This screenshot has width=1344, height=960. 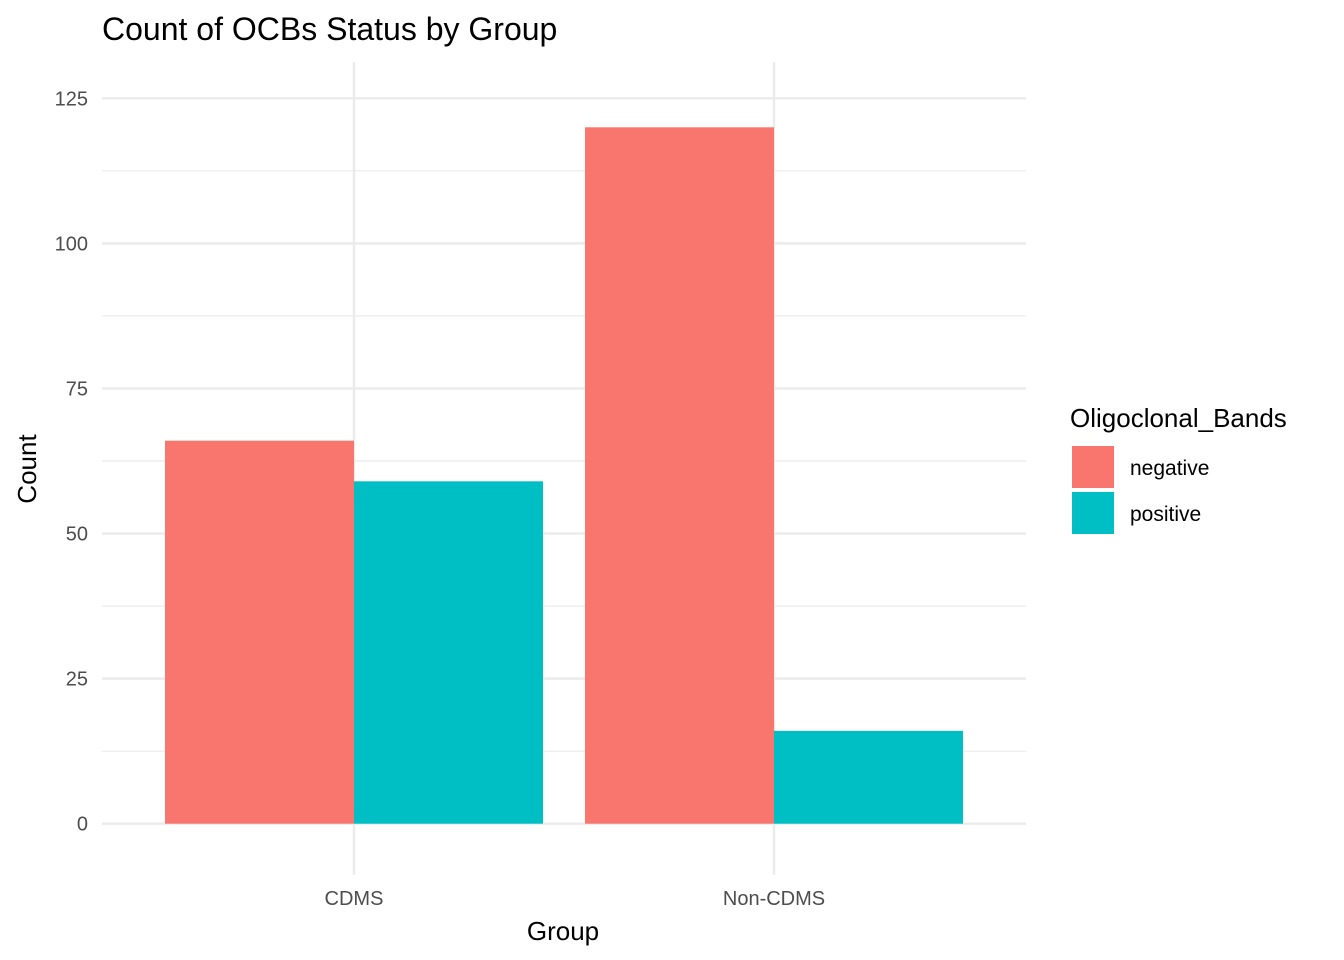 I want to click on y-tick-label: 125, so click(x=71, y=99).